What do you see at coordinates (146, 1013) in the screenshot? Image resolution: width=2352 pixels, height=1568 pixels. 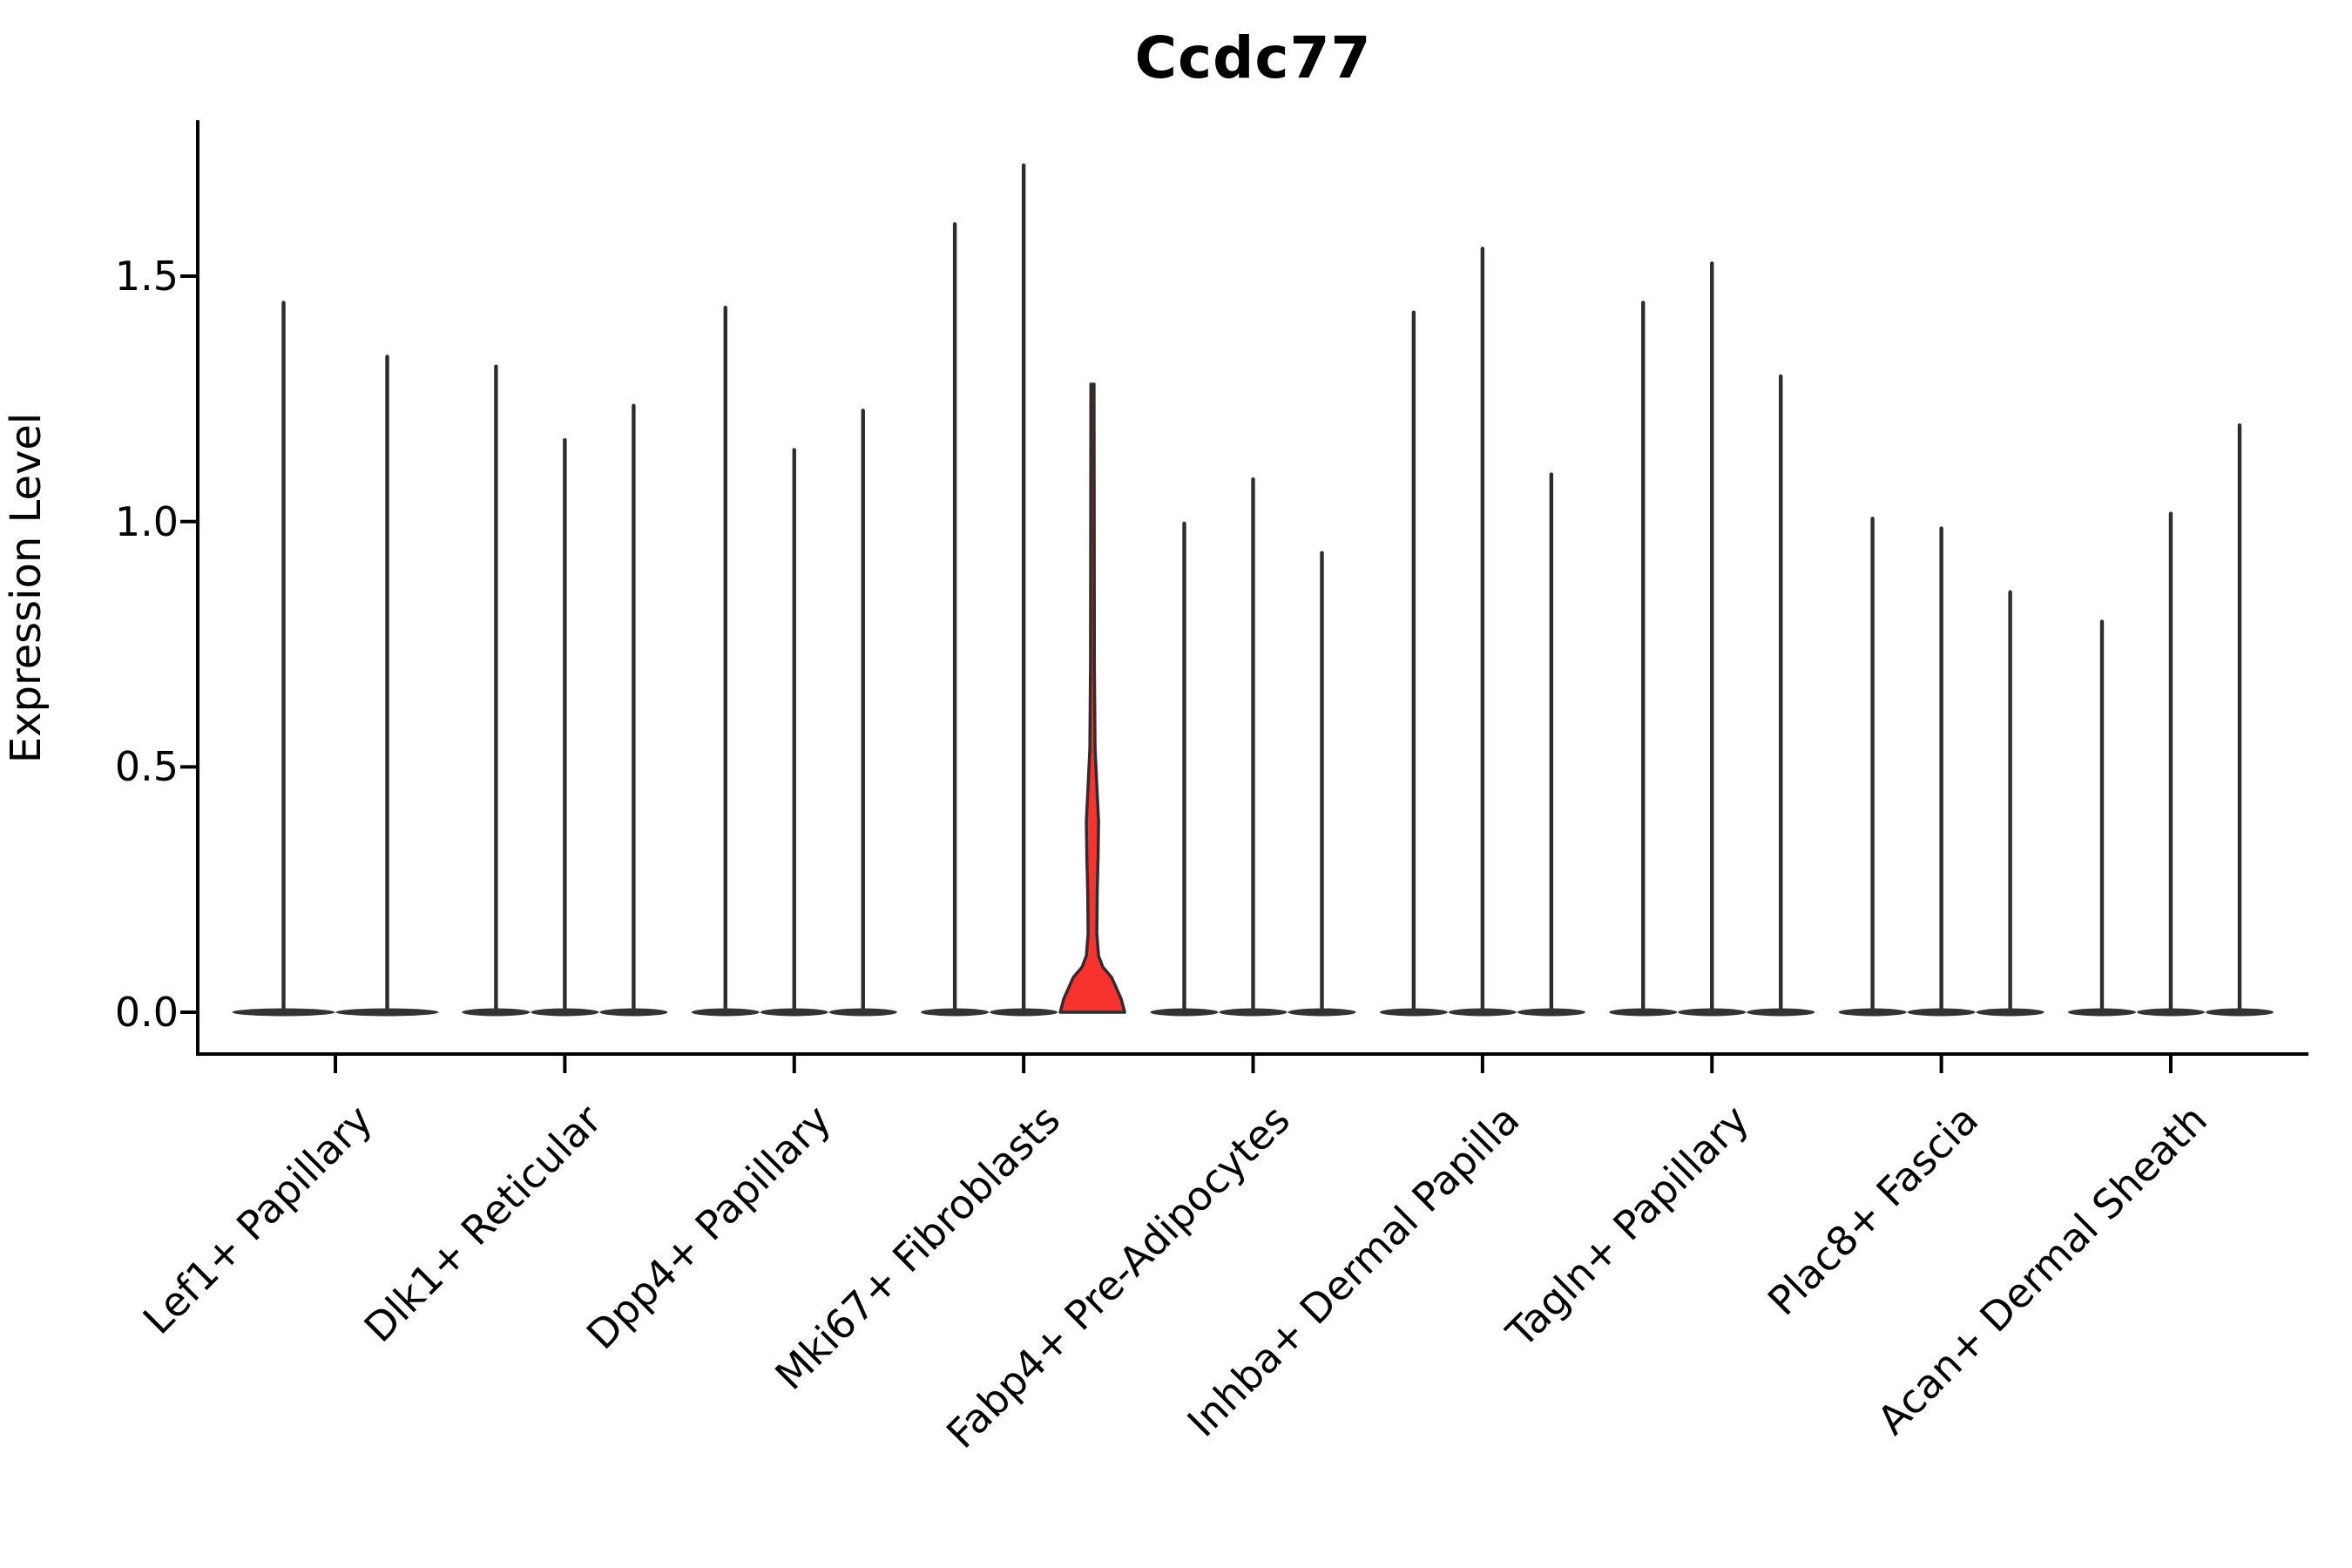 I see `y-tick-label: 0.0` at bounding box center [146, 1013].